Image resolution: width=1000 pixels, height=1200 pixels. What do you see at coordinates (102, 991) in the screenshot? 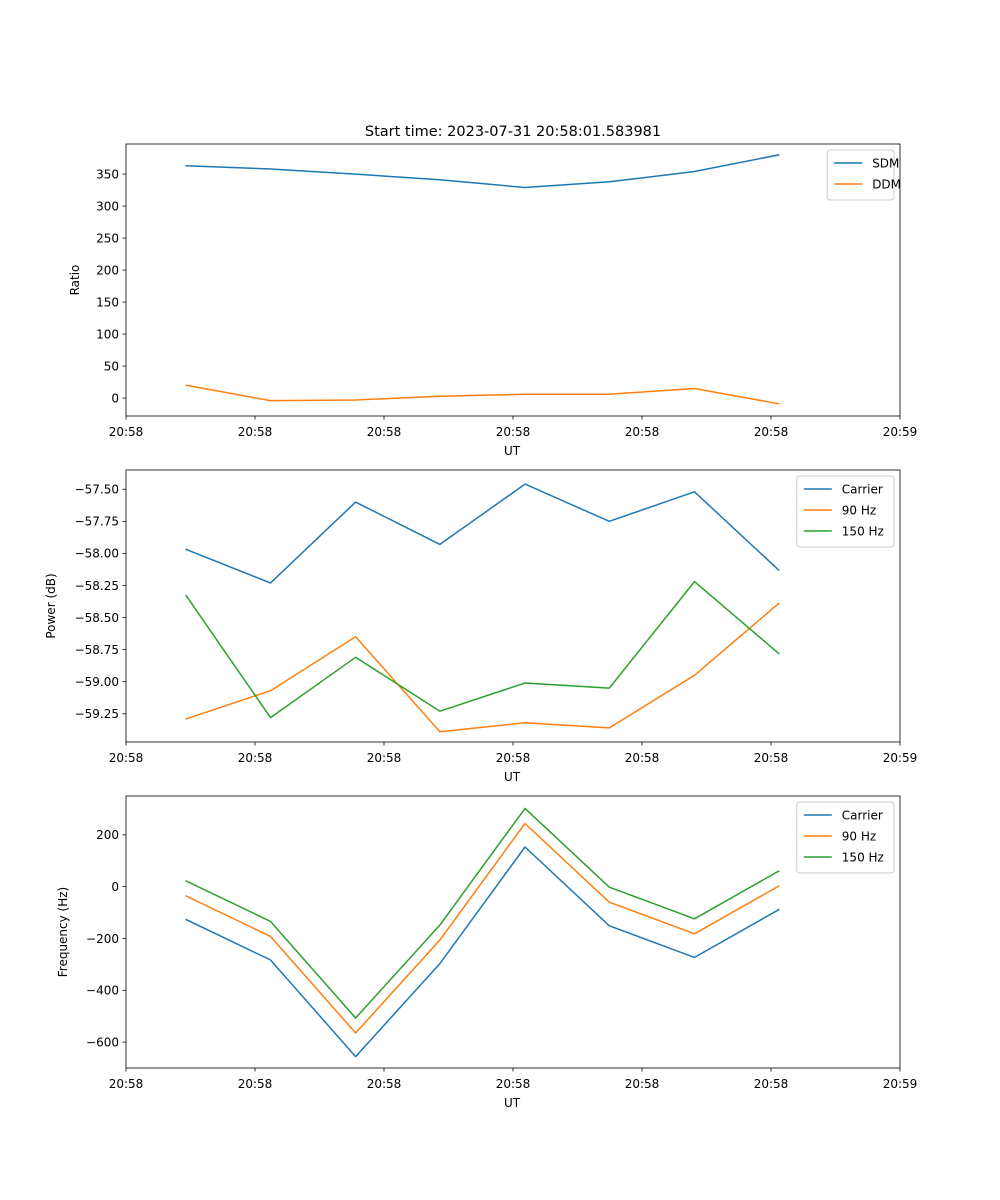
I see `y-tick-label: −400` at bounding box center [102, 991].